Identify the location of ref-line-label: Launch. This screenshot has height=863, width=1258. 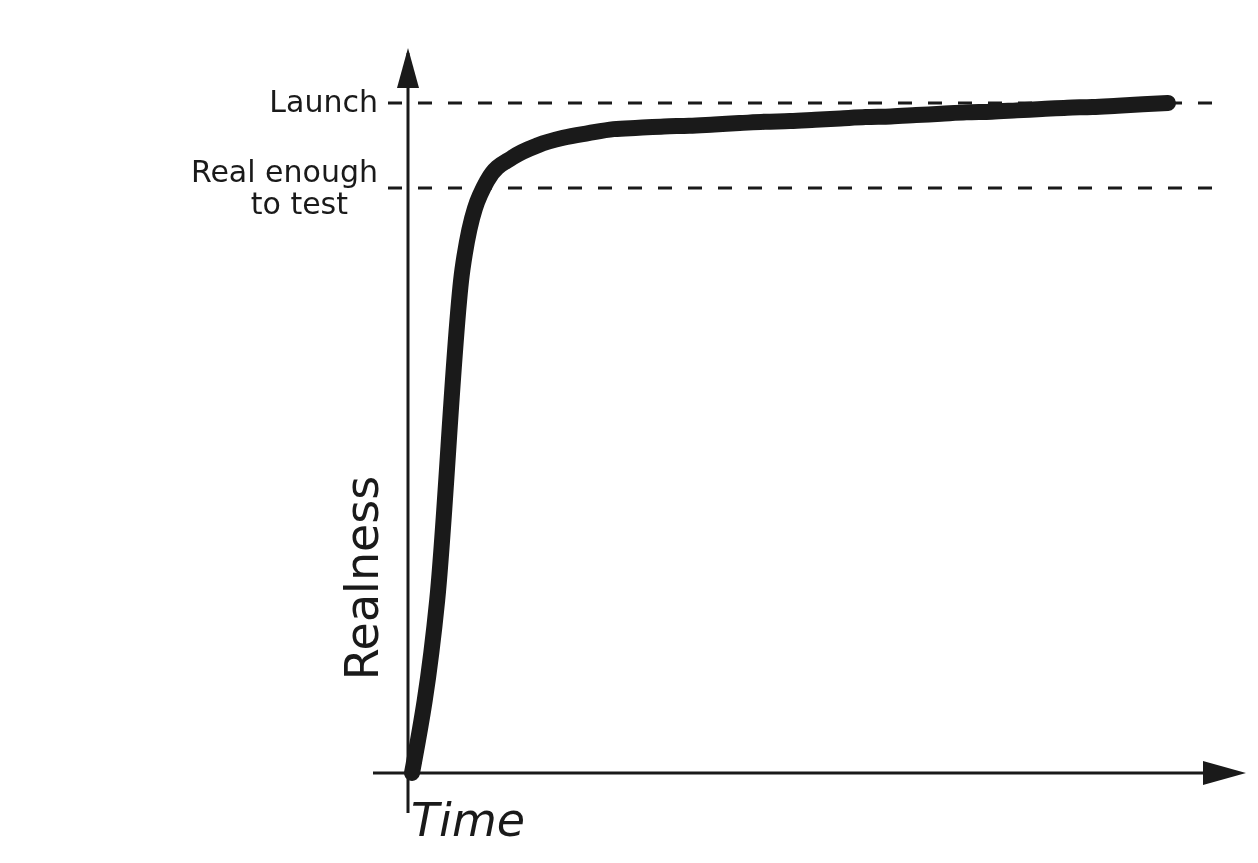
(323, 101).